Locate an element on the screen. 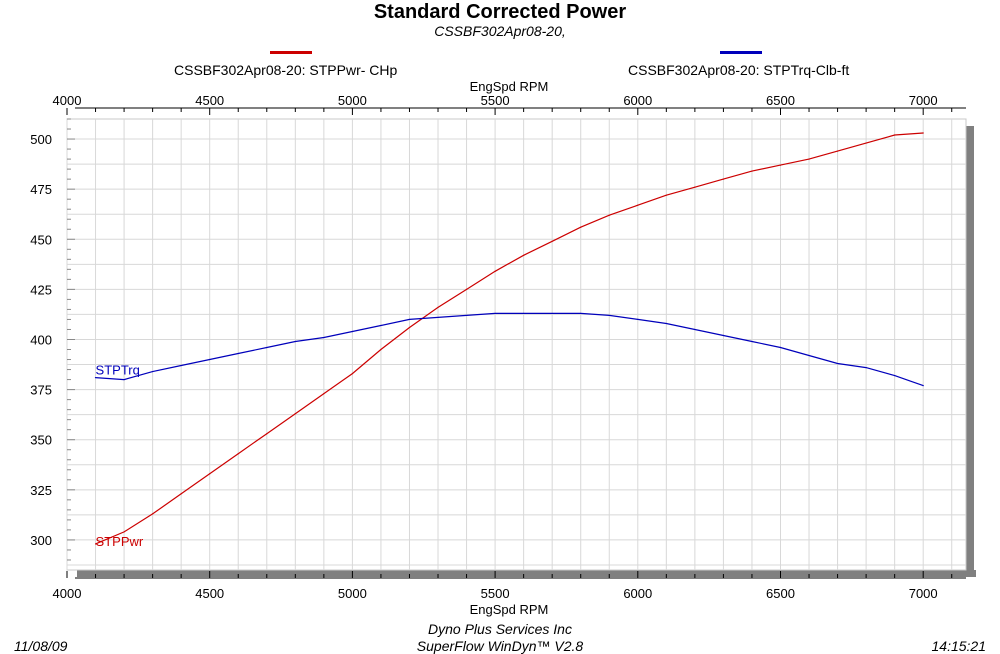  x-top-tick-label: 5000 is located at coordinates (352, 100).